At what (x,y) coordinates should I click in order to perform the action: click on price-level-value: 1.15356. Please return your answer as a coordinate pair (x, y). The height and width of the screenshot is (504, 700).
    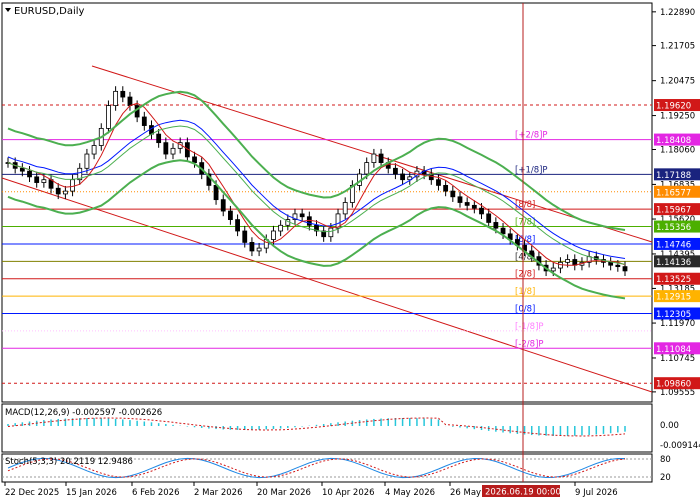
    Looking at the image, I should click on (673, 228).